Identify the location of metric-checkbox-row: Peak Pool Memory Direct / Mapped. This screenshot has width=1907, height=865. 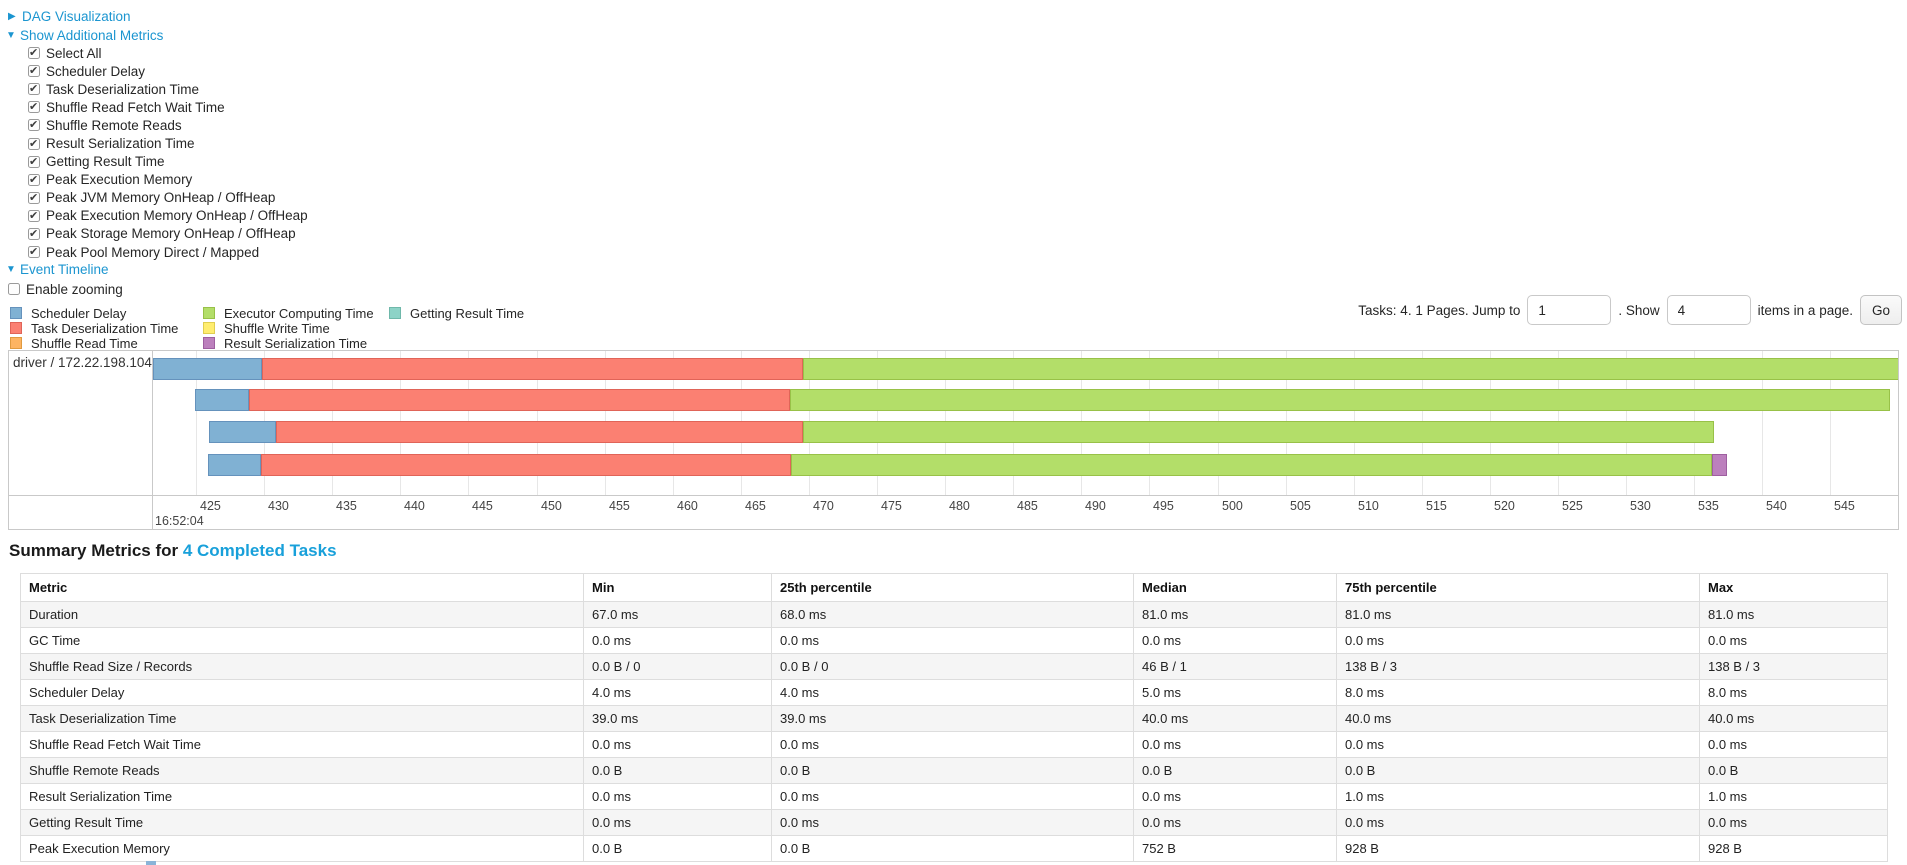
(168, 252).